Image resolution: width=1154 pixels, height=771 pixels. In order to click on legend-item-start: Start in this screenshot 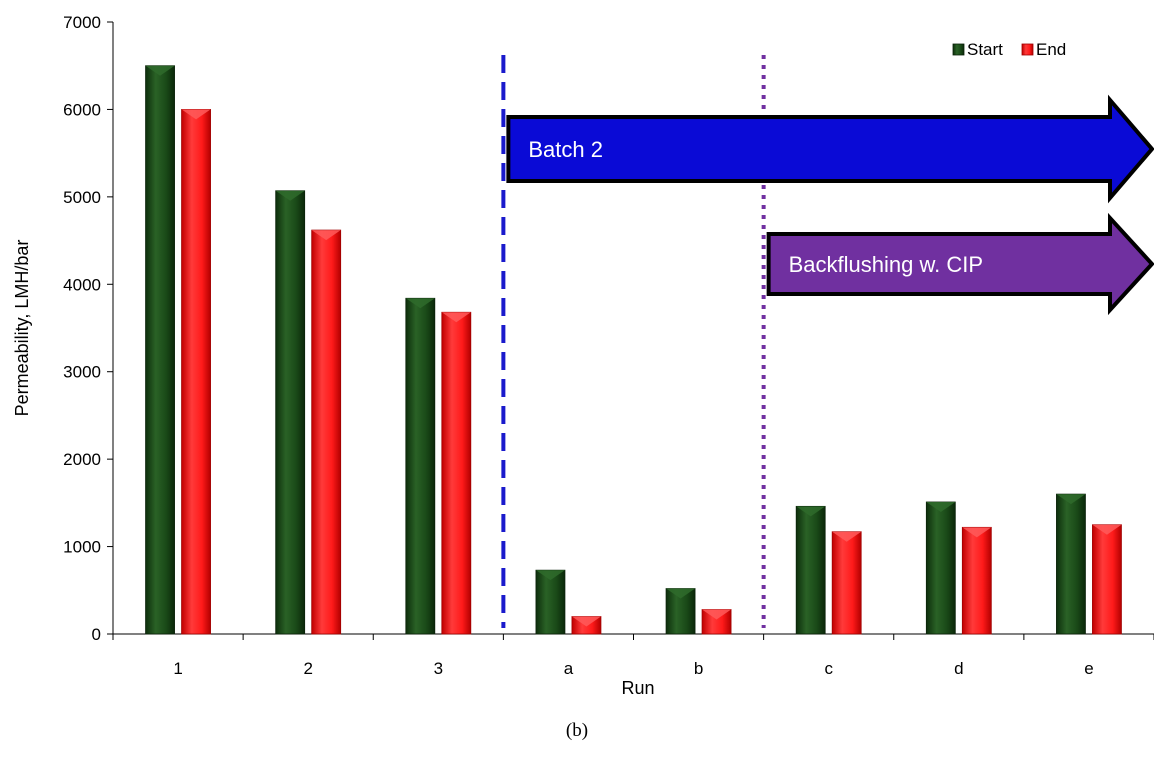, I will do `click(977, 49)`.